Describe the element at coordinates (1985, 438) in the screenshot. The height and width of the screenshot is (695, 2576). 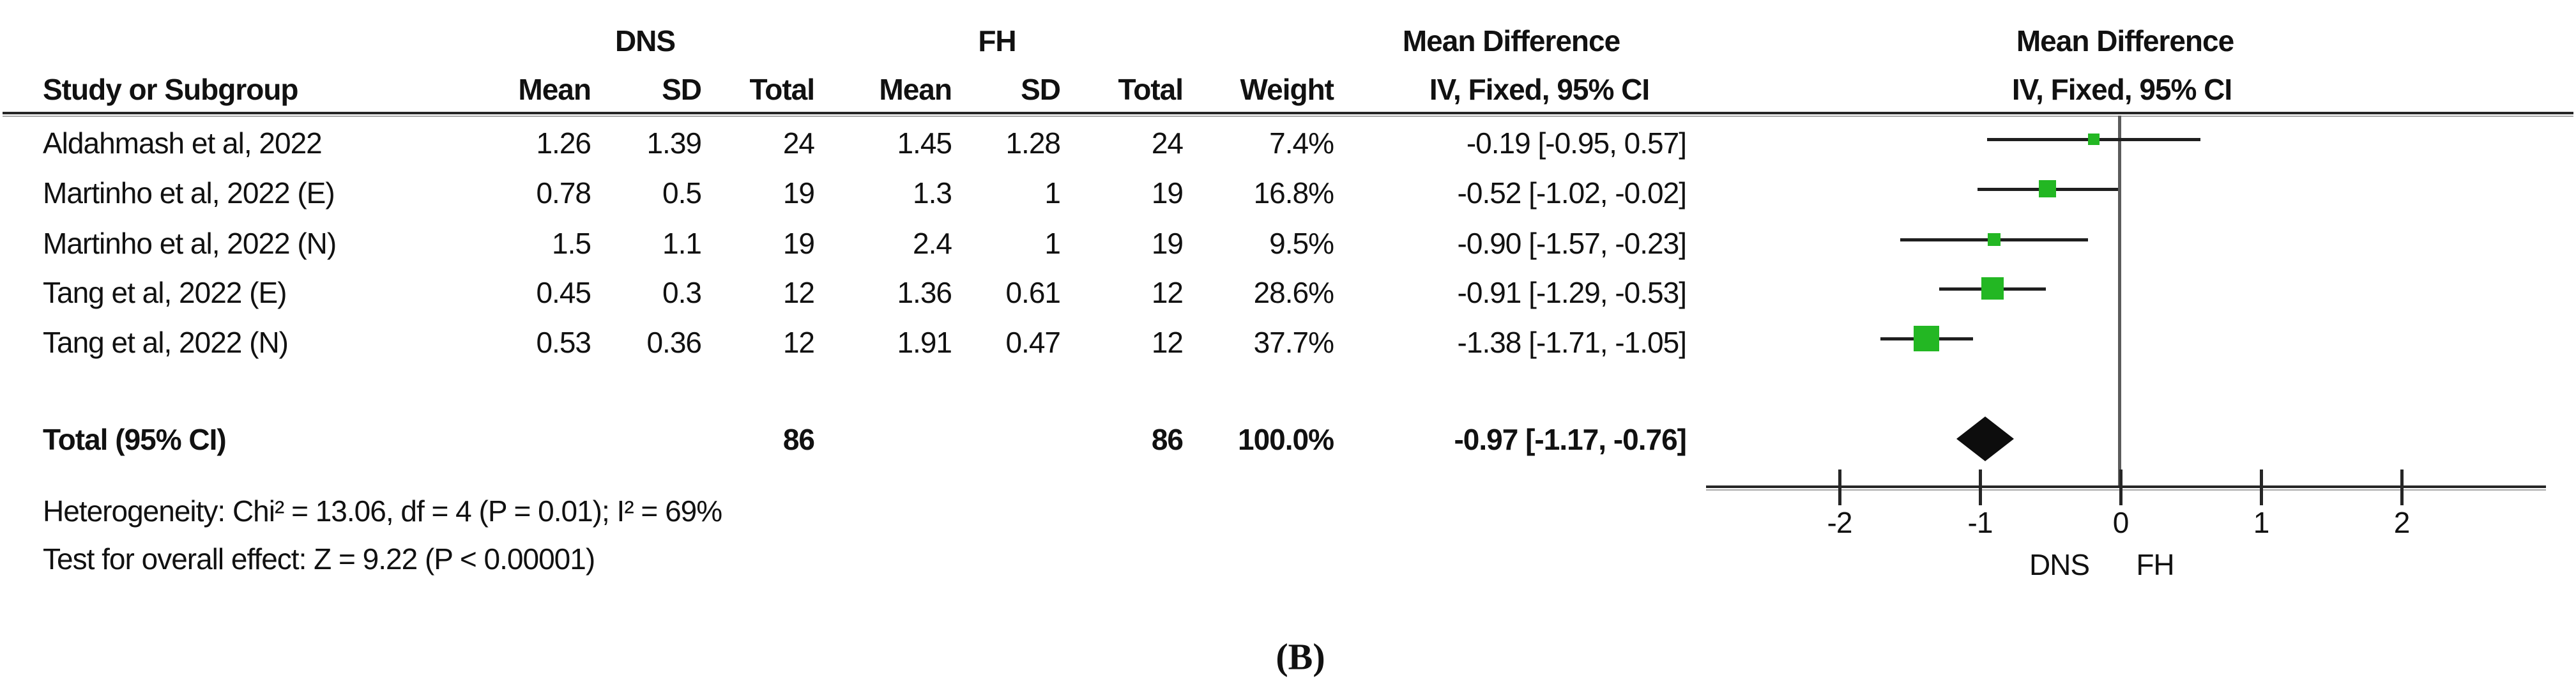
I see `pooled-diamond` at that location.